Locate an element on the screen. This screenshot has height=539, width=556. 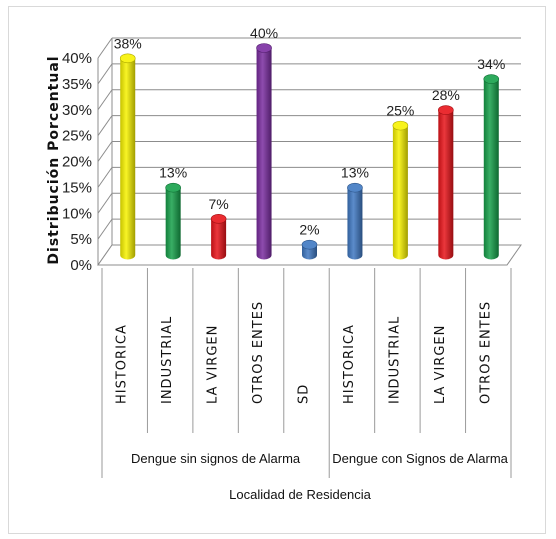
data-label: 7% is located at coordinates (218, 204).